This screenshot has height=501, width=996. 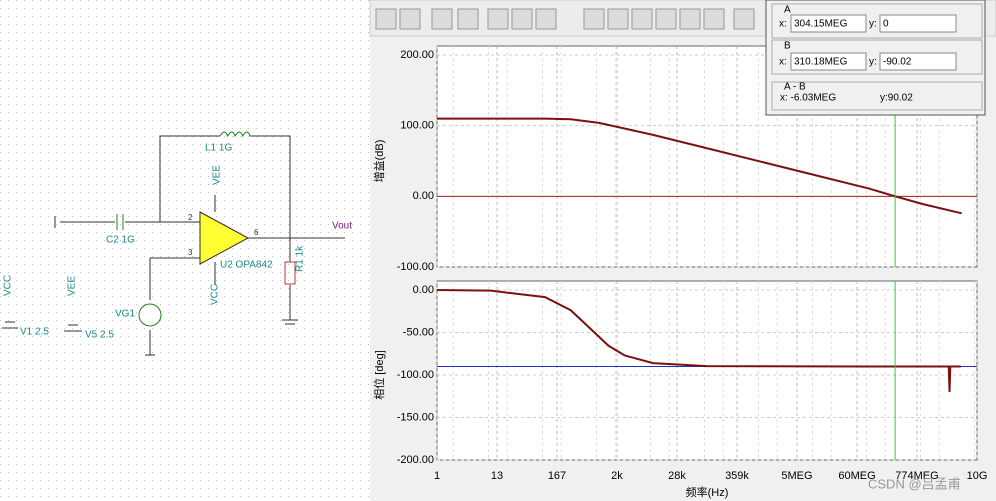 What do you see at coordinates (896, 98) in the screenshot?
I see `cursor-diff: y:90.02` at bounding box center [896, 98].